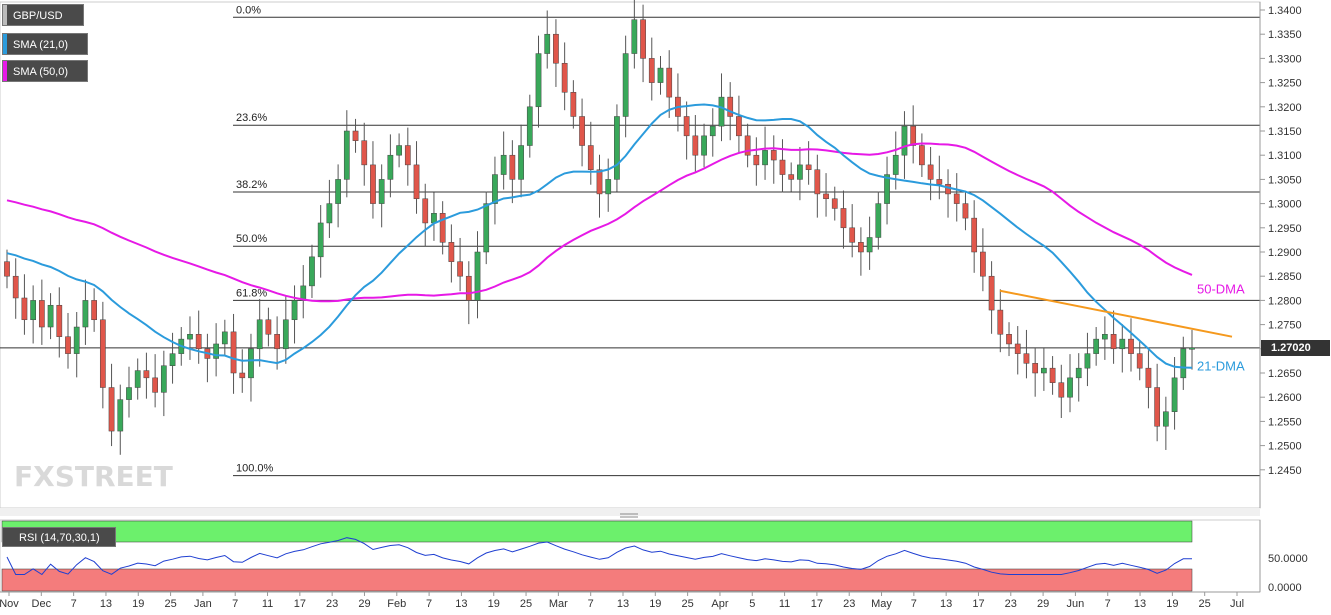  Describe the element at coordinates (59, 537) in the screenshot. I see `rsi-legend: RSI (14,70,30,1)` at that location.